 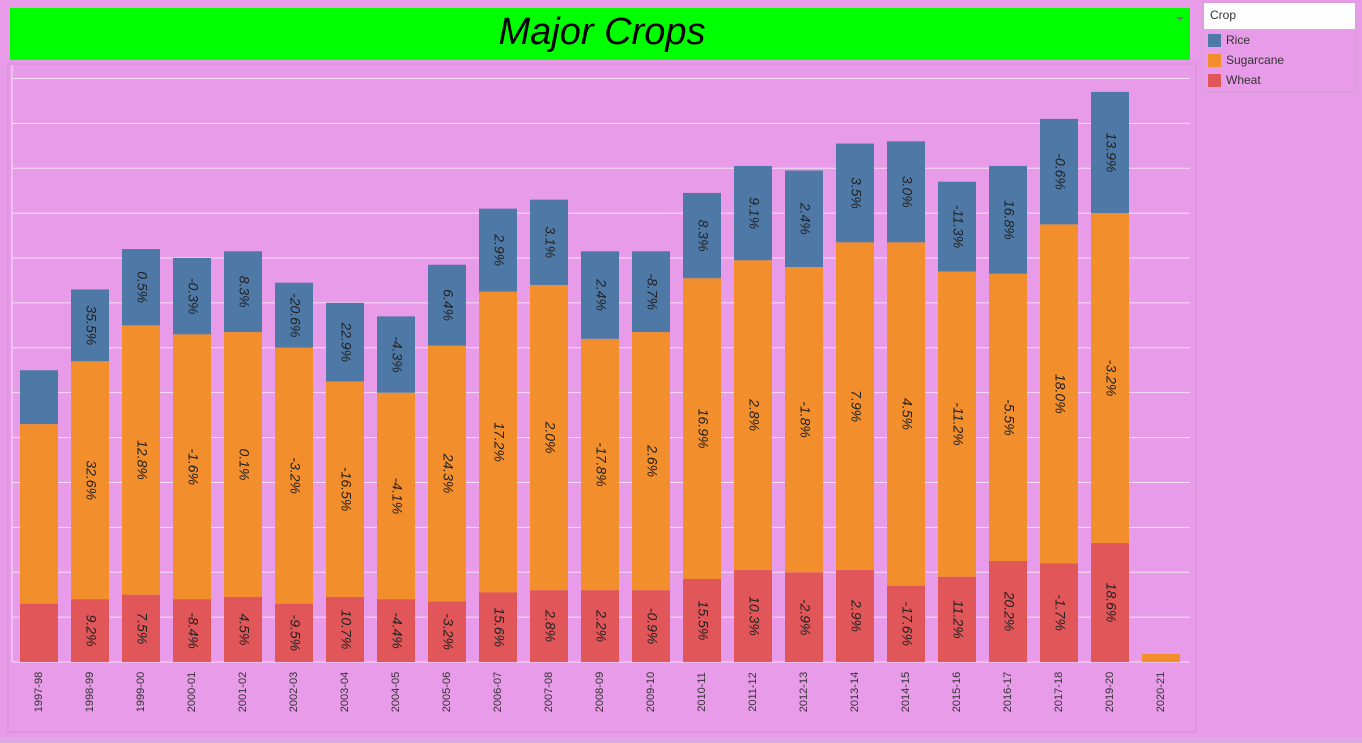 What do you see at coordinates (1008, 692) in the screenshot?
I see `x-tick-label: 2016-17` at bounding box center [1008, 692].